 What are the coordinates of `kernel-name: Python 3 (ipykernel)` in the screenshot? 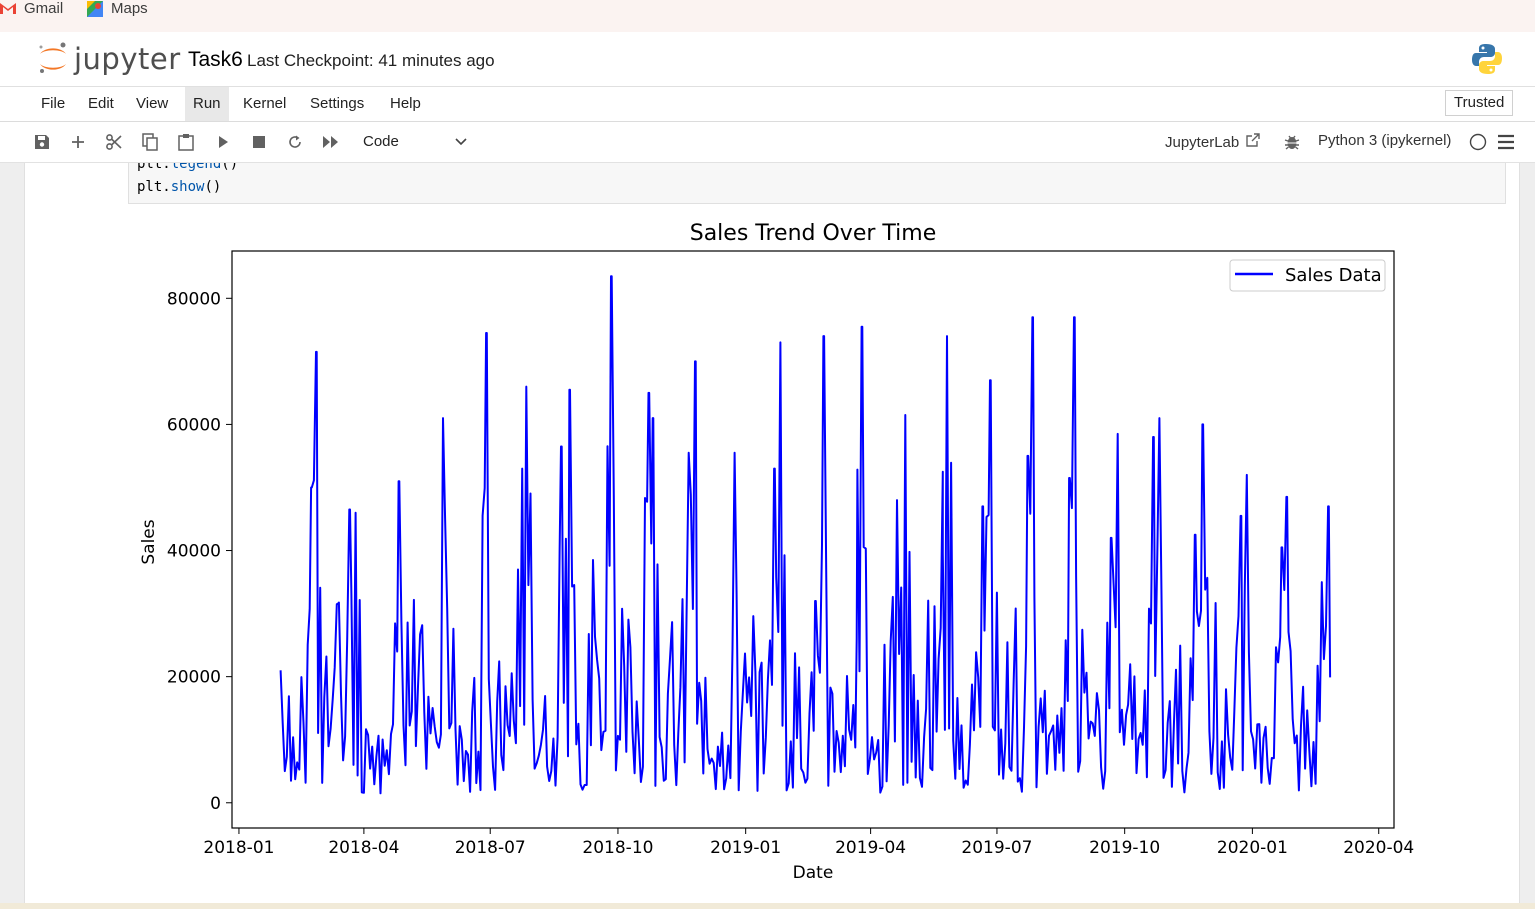 It's located at (1385, 140).